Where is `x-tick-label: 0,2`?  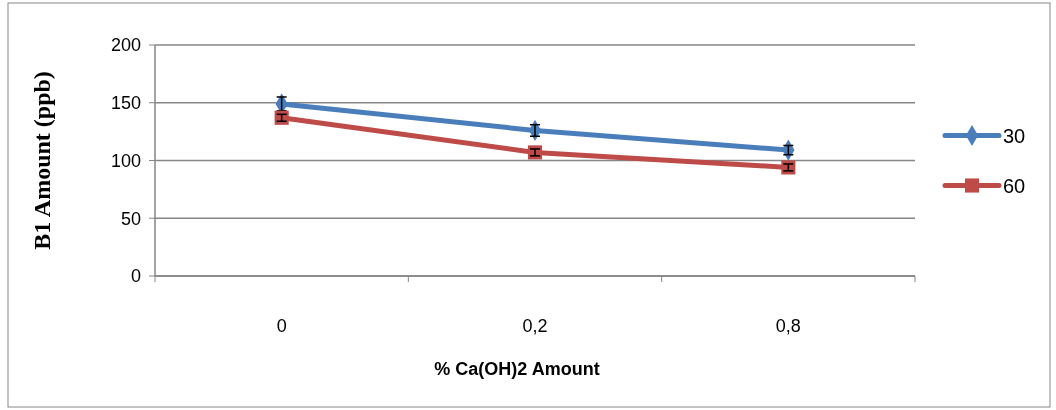
x-tick-label: 0,2 is located at coordinates (535, 326).